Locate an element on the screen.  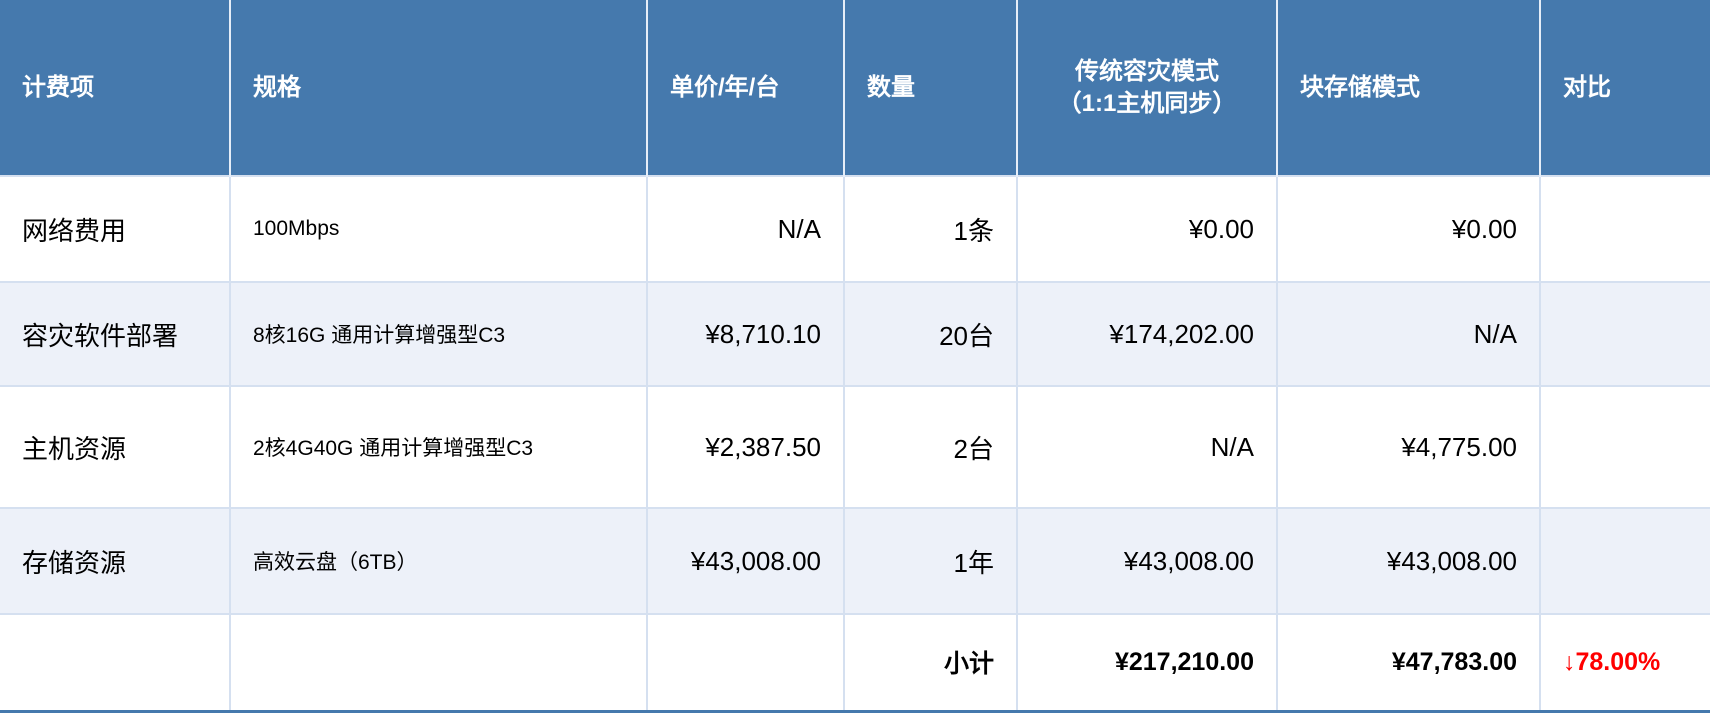
cell-price: N/A is located at coordinates (746, 228).